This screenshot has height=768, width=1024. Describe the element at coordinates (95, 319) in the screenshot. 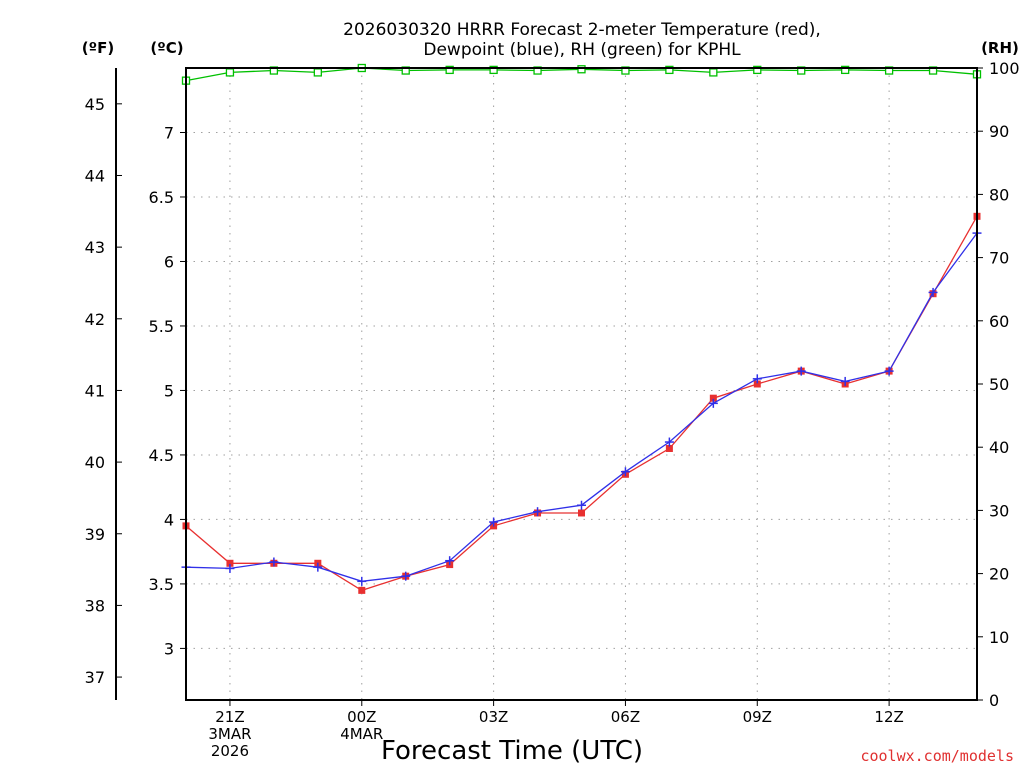

I see `fahrenheit-tick-label: 42` at that location.